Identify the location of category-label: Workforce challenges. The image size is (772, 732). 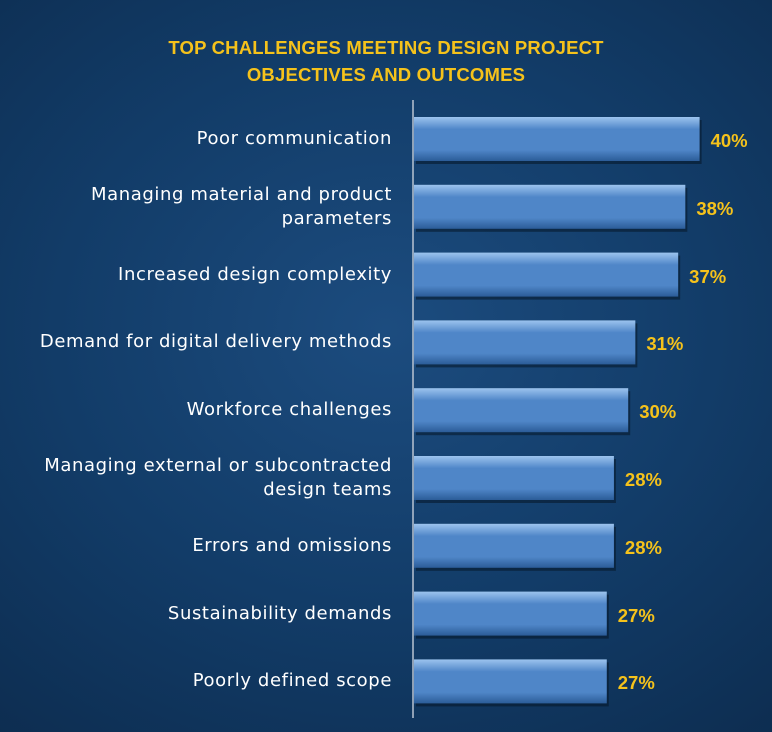
(196, 410).